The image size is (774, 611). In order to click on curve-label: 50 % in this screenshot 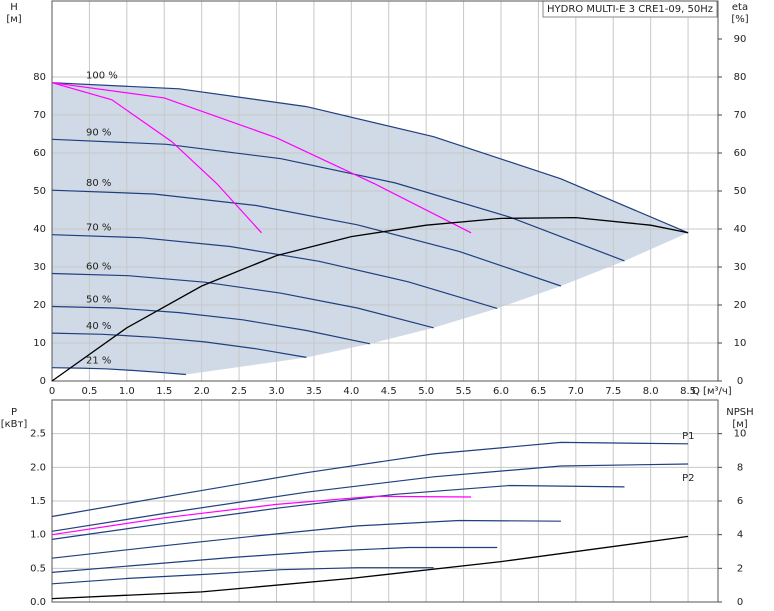, I will do `click(98, 300)`.